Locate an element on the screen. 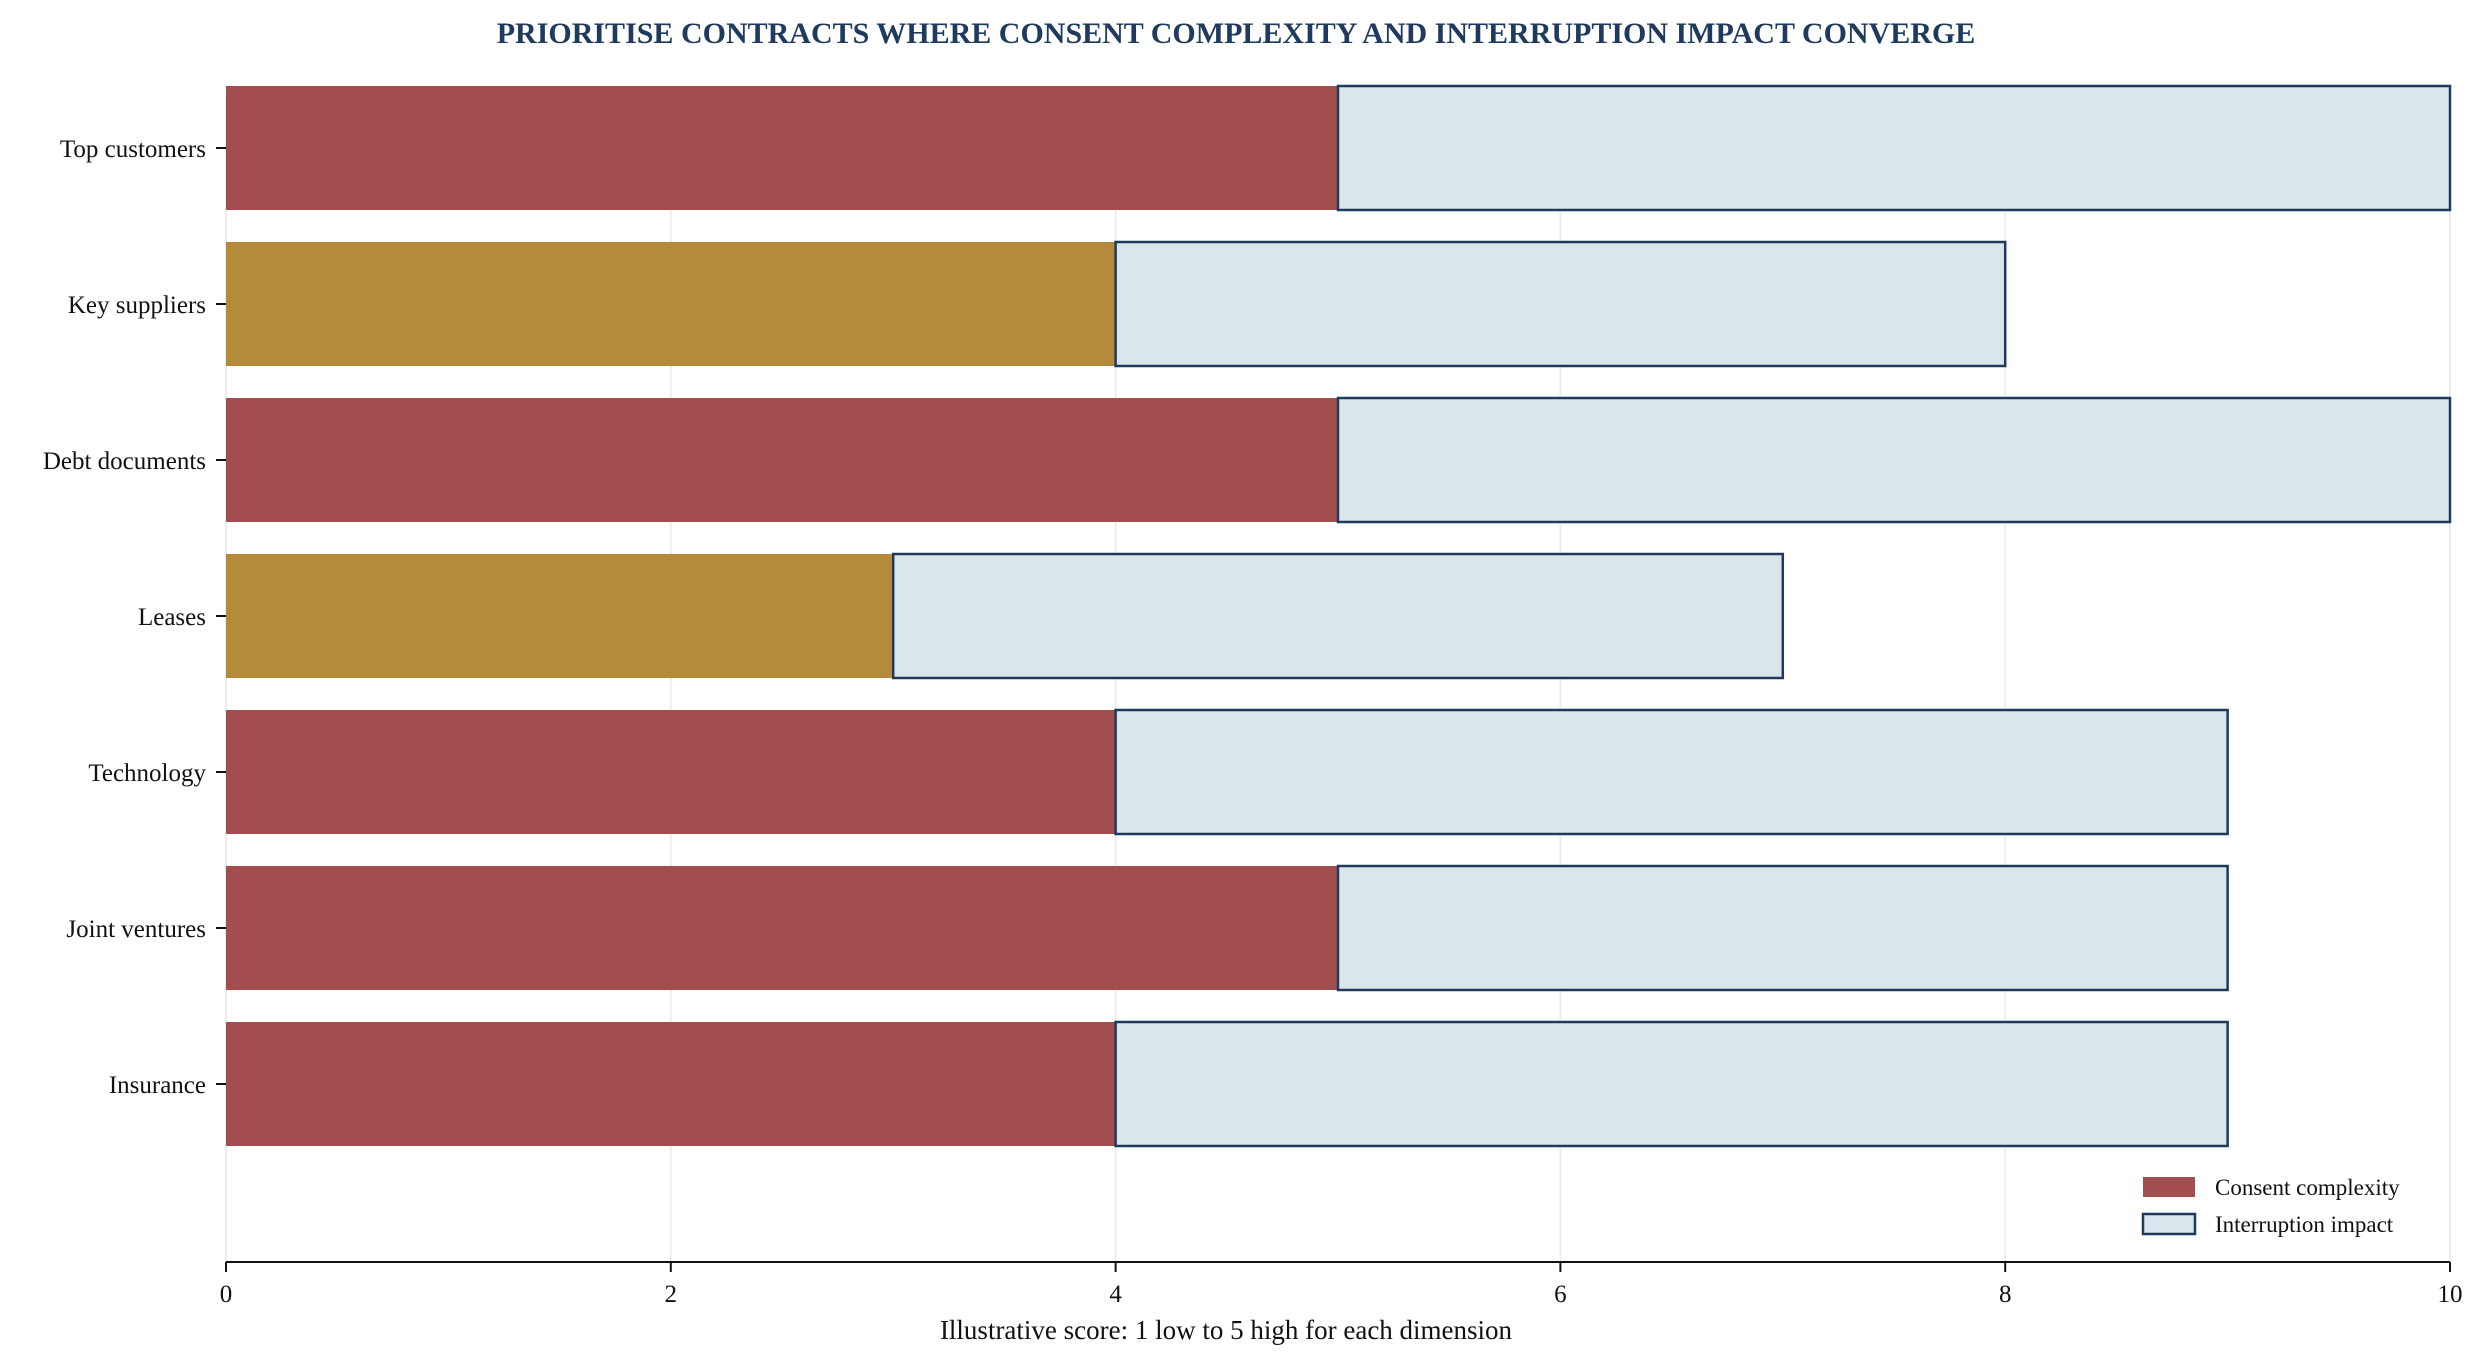  x-tick-label: 2 is located at coordinates (671, 1294).